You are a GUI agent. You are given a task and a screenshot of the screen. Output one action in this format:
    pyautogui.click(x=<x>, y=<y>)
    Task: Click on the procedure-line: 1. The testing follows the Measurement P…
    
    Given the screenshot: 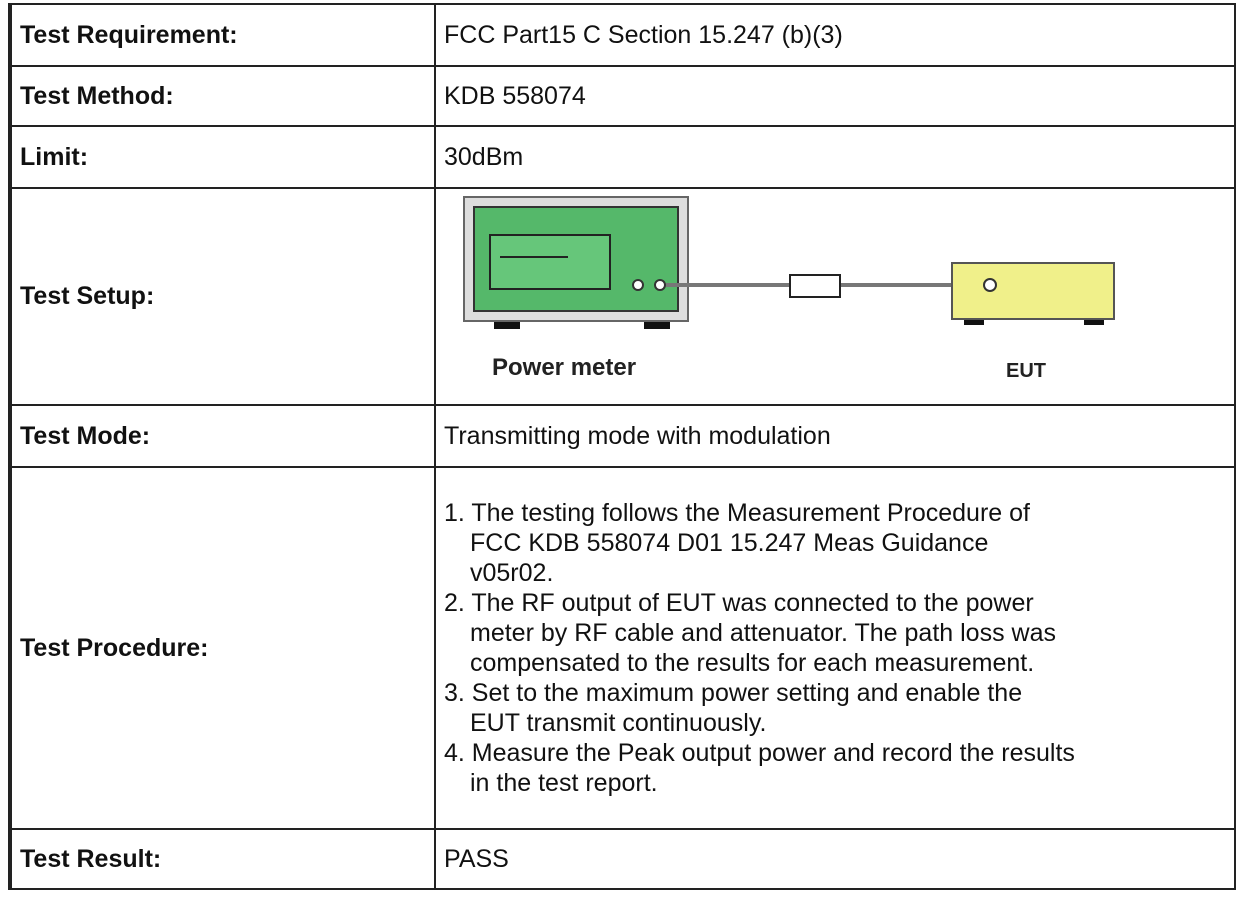 What is the action you would take?
    pyautogui.click(x=737, y=513)
    